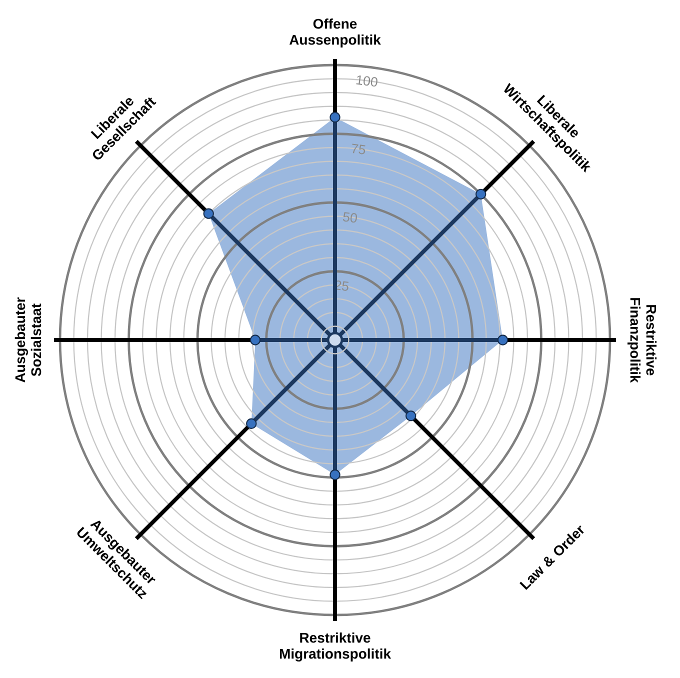  I want to click on spoke-label: Restriktive Migrationspolitik, so click(336, 647).